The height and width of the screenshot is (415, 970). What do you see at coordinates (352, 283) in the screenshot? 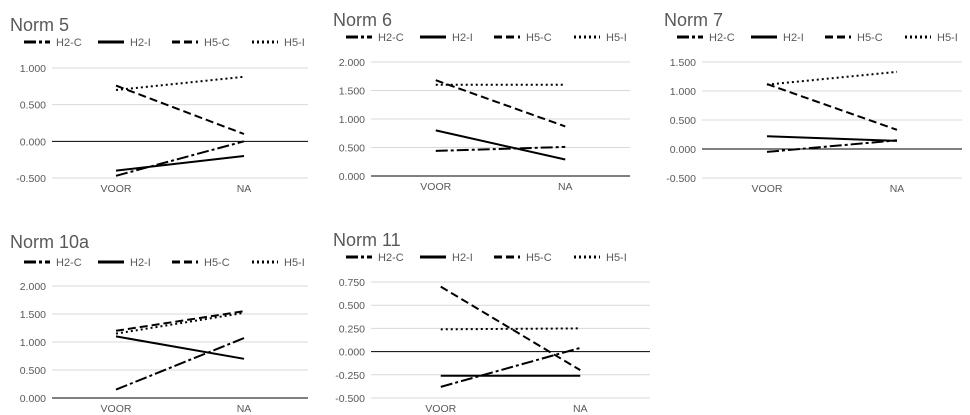
I see `y-tick-label: 0.750` at bounding box center [352, 283].